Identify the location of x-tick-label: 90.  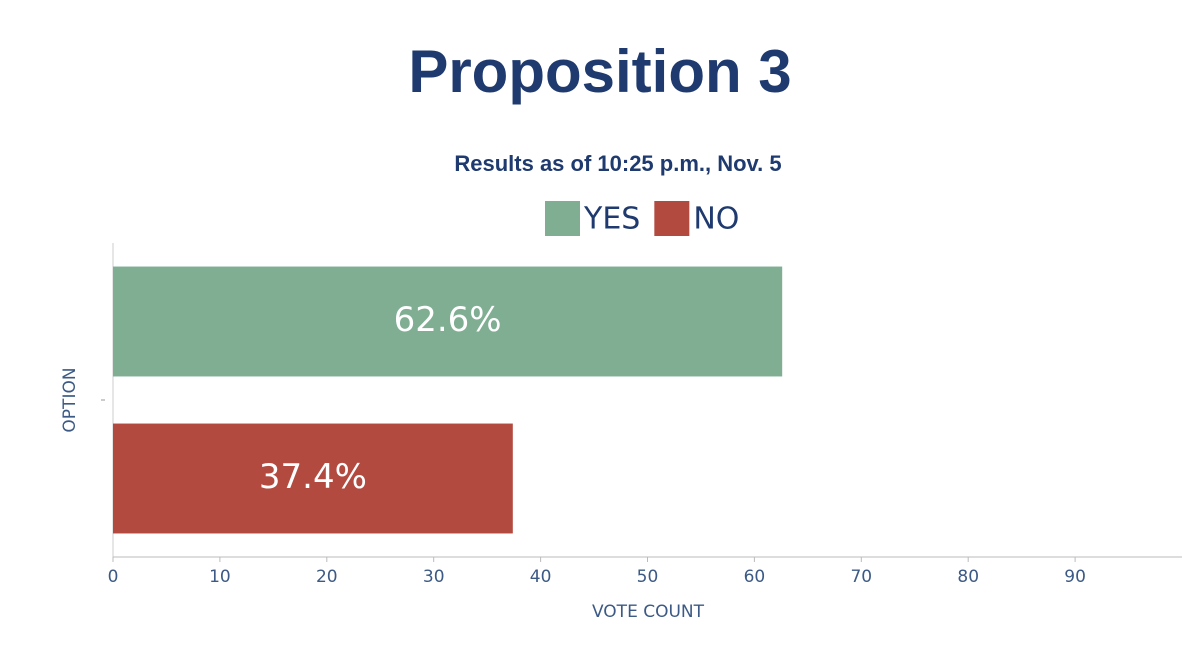
(1075, 577).